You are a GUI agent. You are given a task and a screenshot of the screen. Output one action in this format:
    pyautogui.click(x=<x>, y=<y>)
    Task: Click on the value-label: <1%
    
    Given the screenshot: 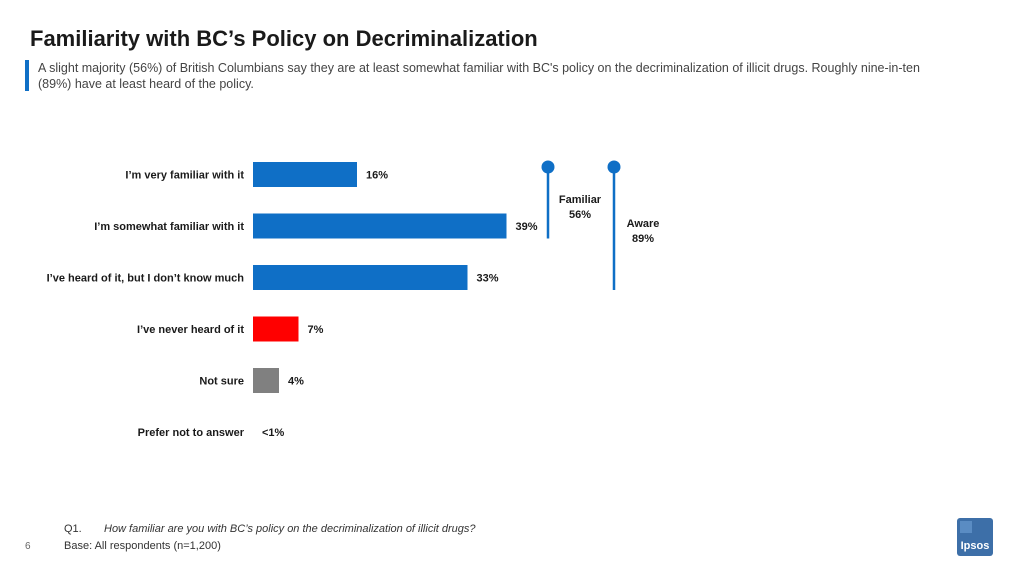 What is the action you would take?
    pyautogui.click(x=273, y=433)
    